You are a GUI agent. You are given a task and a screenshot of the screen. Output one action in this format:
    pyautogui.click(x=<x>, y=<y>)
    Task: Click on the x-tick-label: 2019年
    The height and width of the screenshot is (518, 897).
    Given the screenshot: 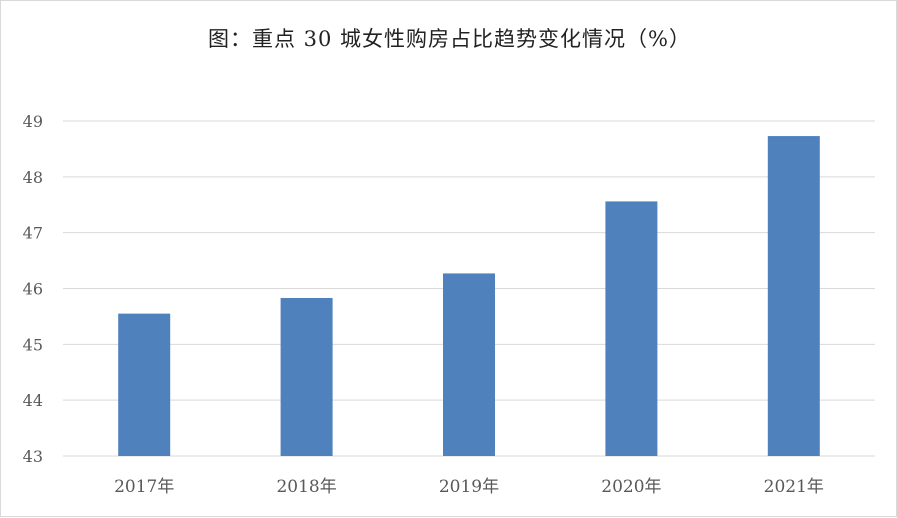 What is the action you would take?
    pyautogui.click(x=469, y=487)
    